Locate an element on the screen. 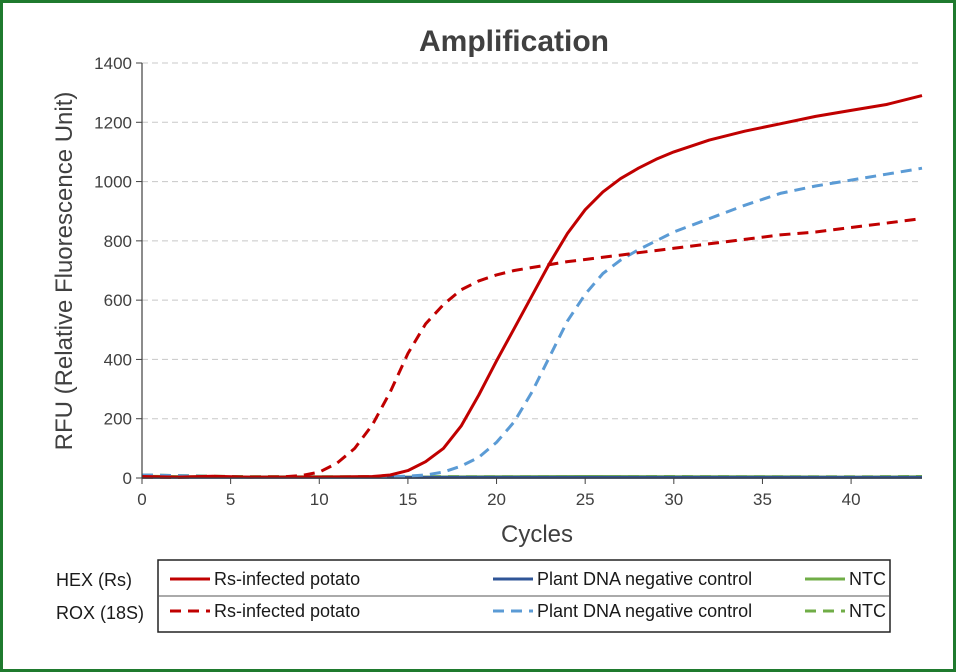 The image size is (956, 672). legend-row-rox: ROX (18S) is located at coordinates (100, 613).